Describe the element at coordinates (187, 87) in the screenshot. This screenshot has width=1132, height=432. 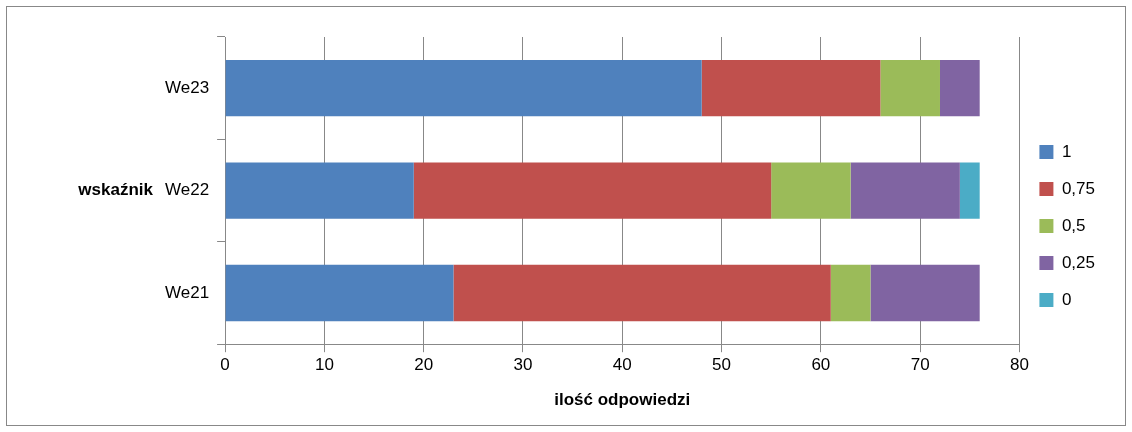
I see `y-tick-label: We23` at that location.